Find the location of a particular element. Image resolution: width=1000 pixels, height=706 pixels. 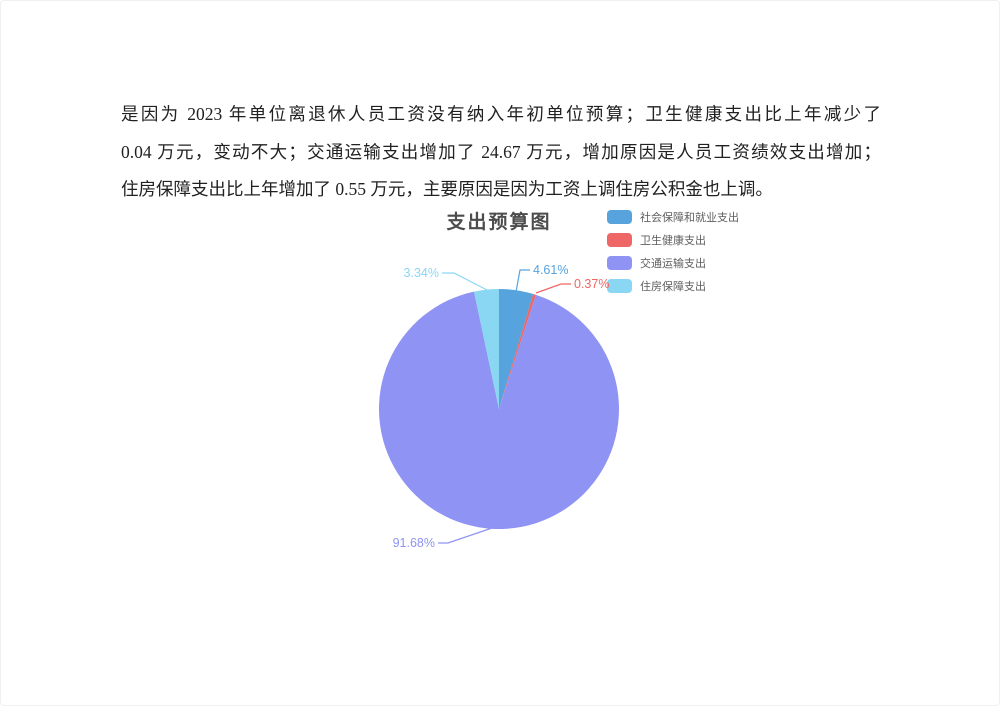

chart-legend: 社会保障和就业支出 卫生健康支出 交通运输支出 住房保障支出 is located at coordinates (673, 256).